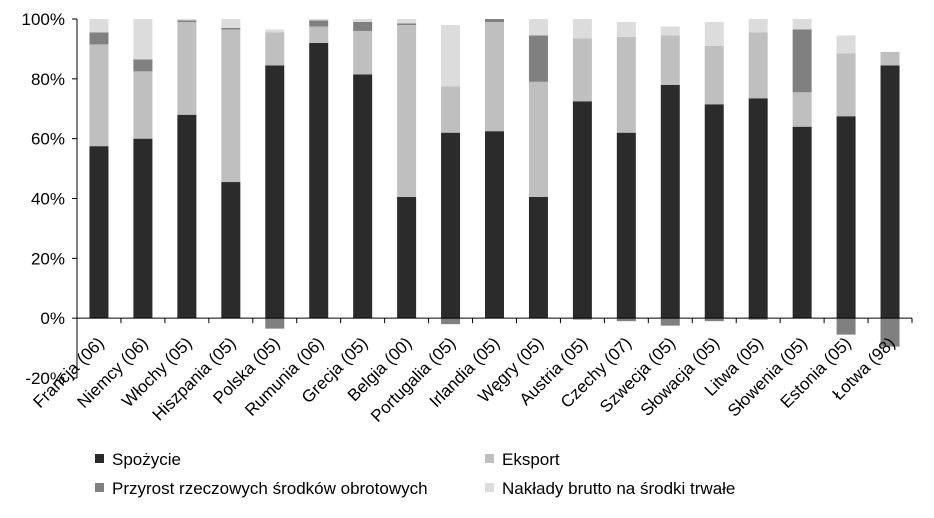 This screenshot has width=934, height=518. Describe the element at coordinates (48, 79) in the screenshot. I see `y-tick-label: 80%` at that location.